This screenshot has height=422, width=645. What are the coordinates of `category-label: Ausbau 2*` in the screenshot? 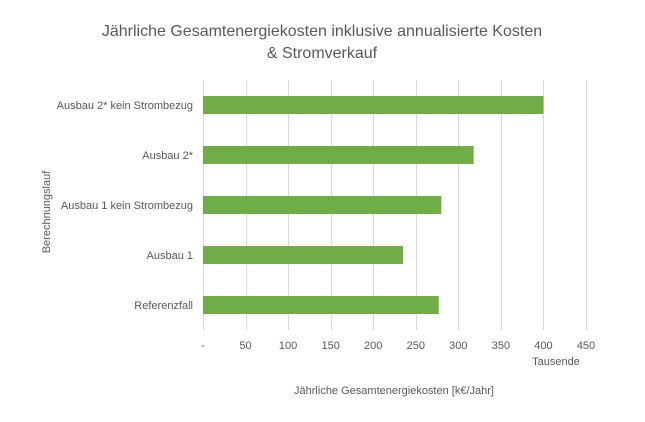 It's located at (167, 156).